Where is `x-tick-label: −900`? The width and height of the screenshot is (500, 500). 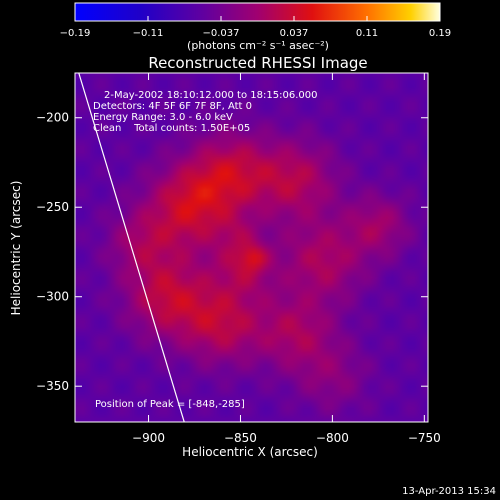 x-tick-label: −900 is located at coordinates (148, 438).